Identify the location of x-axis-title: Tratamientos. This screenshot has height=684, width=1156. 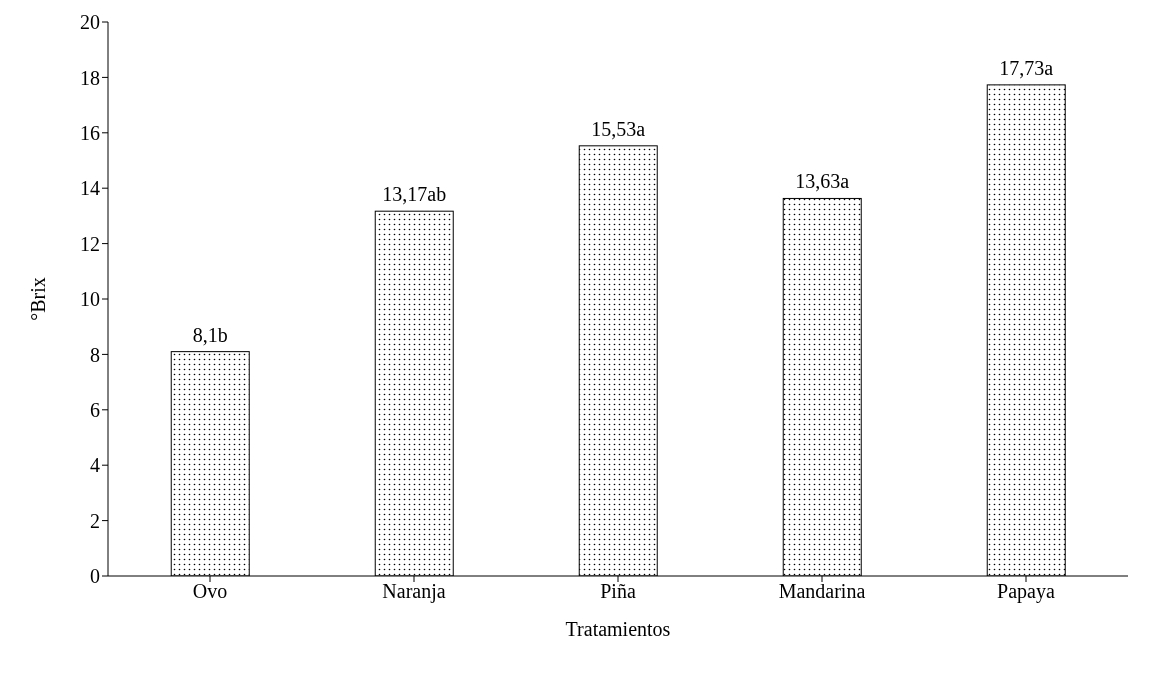
(618, 629).